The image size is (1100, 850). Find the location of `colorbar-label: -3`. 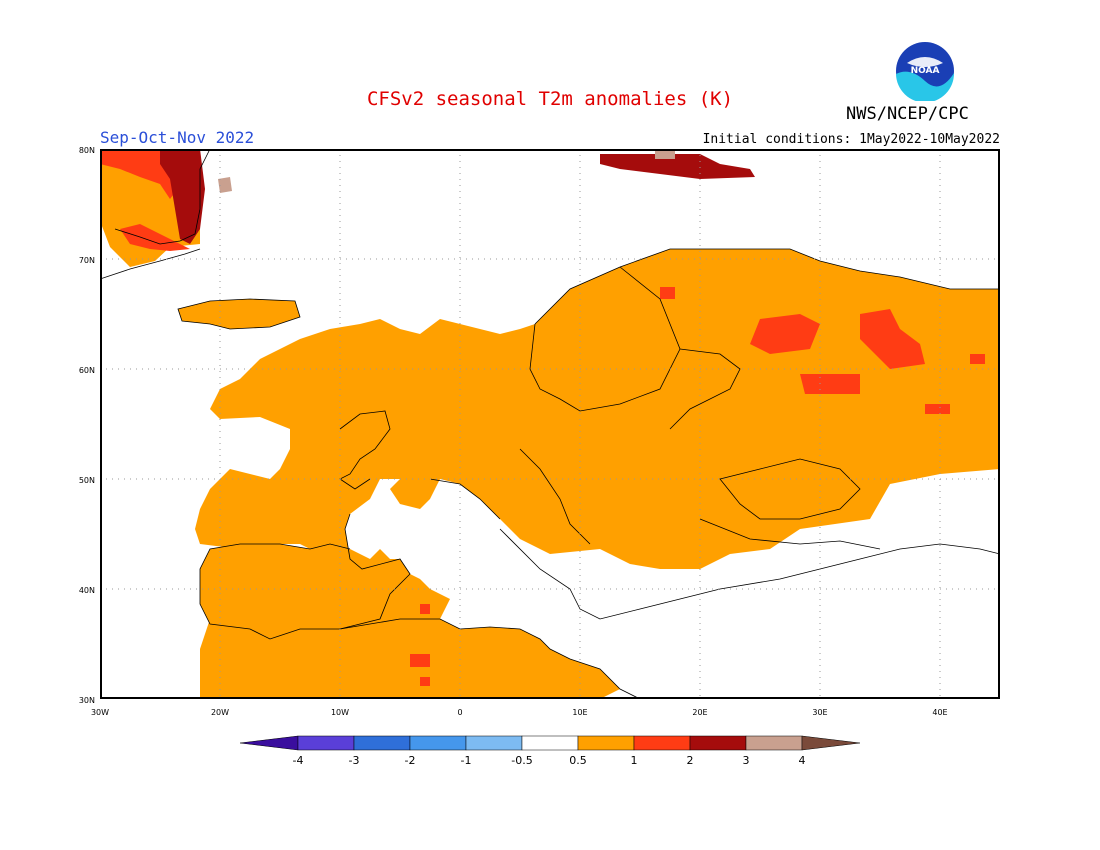

colorbar-label: -3 is located at coordinates (354, 760).